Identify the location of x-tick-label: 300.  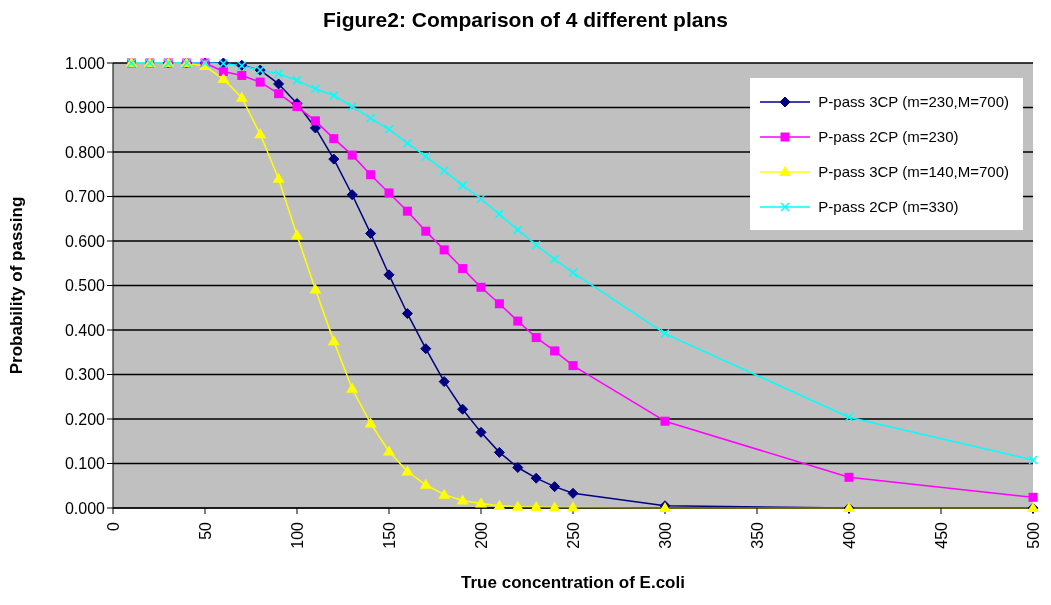
(665, 535).